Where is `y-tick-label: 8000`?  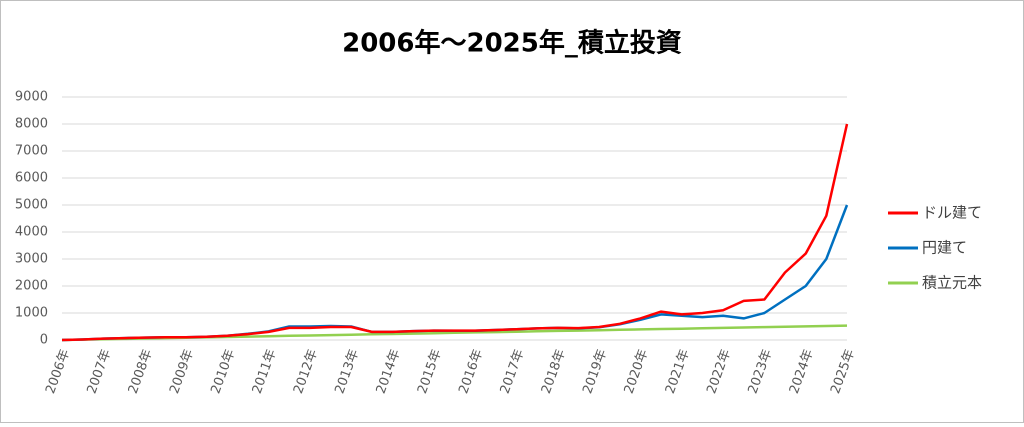 y-tick-label: 8000 is located at coordinates (31, 124).